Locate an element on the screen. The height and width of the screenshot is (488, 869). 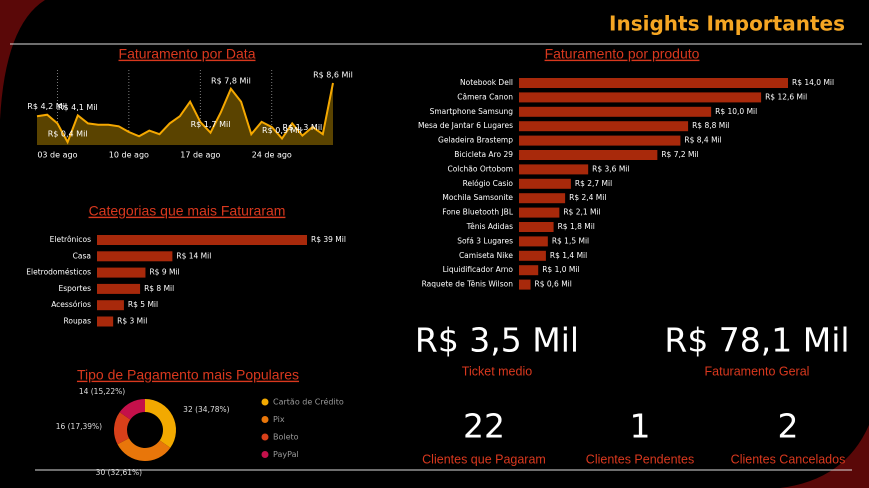
data-label: 32 (34,78%) is located at coordinates (206, 409).